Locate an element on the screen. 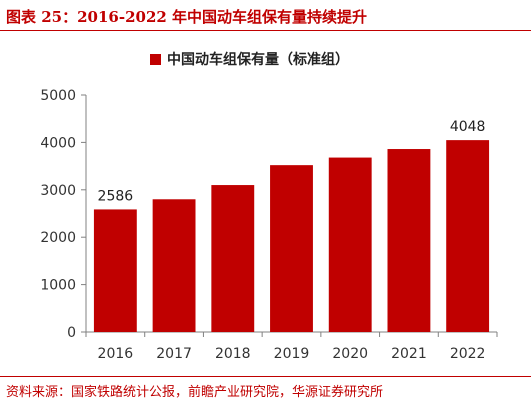  bar-2017 is located at coordinates (174, 265).